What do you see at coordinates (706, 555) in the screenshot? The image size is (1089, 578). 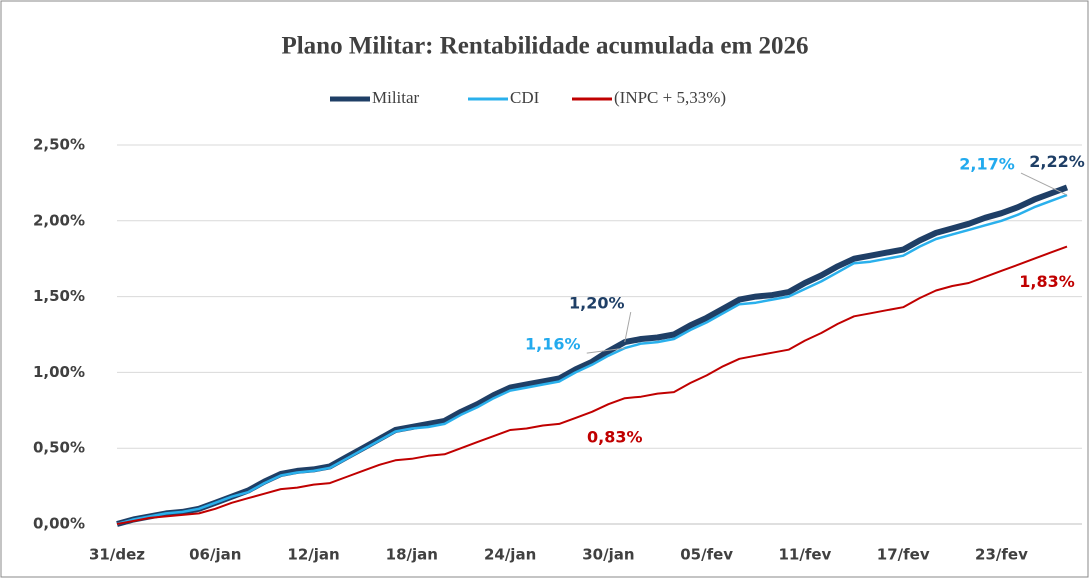 I see `x-tick-label: 05/fev` at bounding box center [706, 555].